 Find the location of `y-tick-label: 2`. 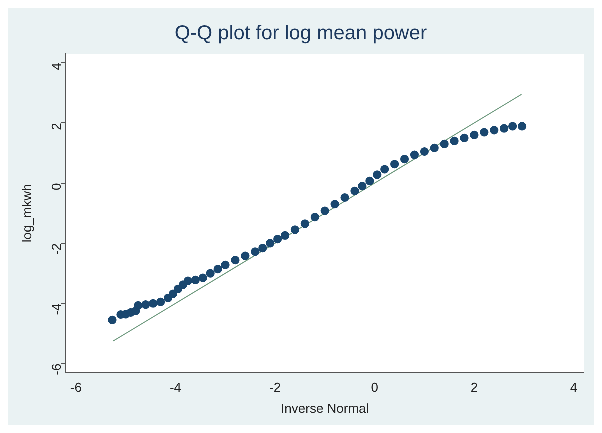

y-tick-label: 2 is located at coordinates (56, 126).